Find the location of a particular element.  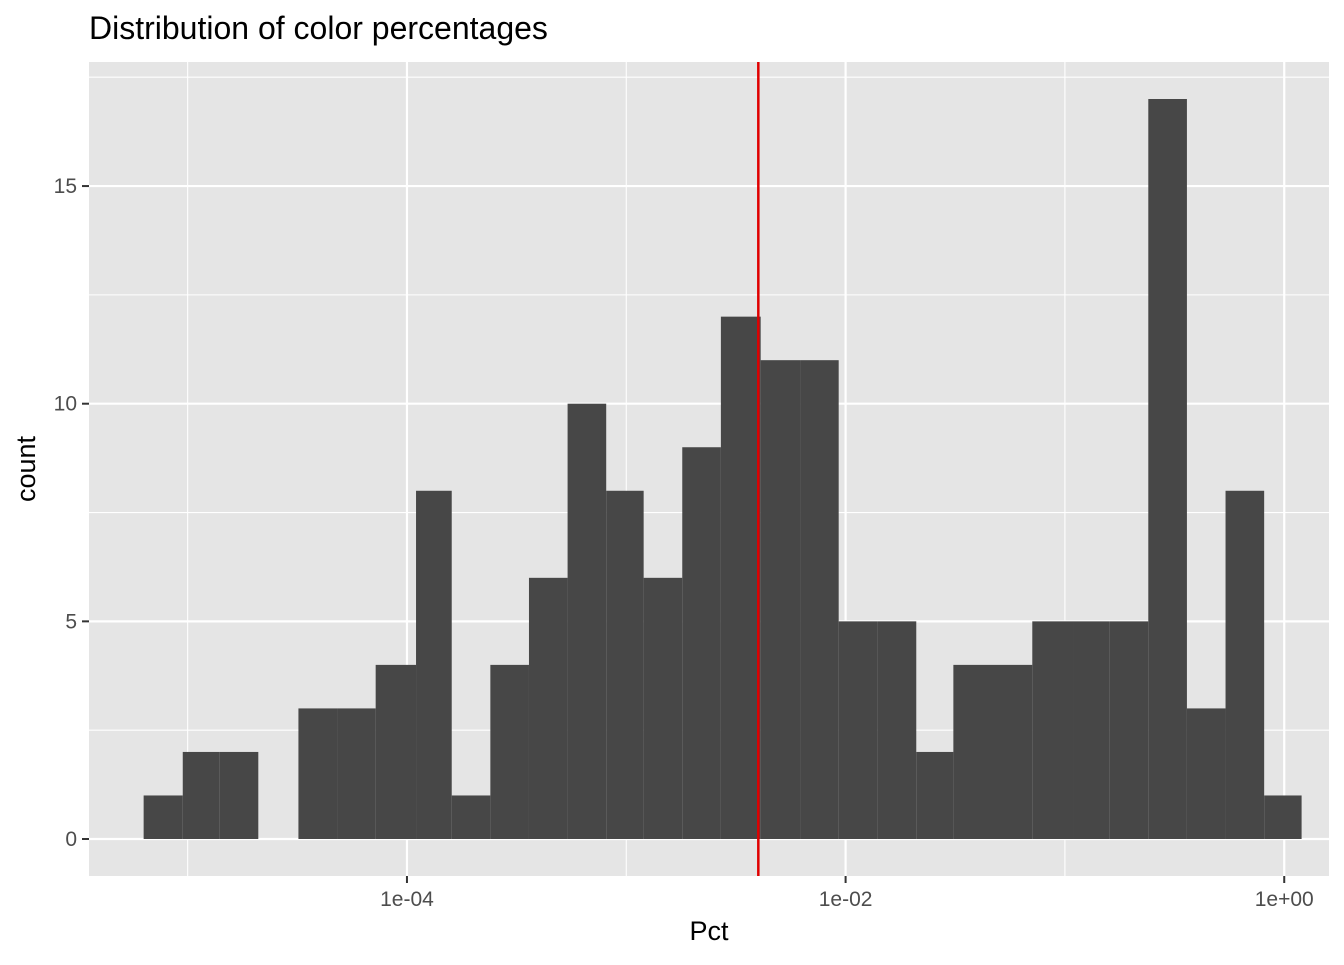

y-tick-label: 0 is located at coordinates (71, 839).